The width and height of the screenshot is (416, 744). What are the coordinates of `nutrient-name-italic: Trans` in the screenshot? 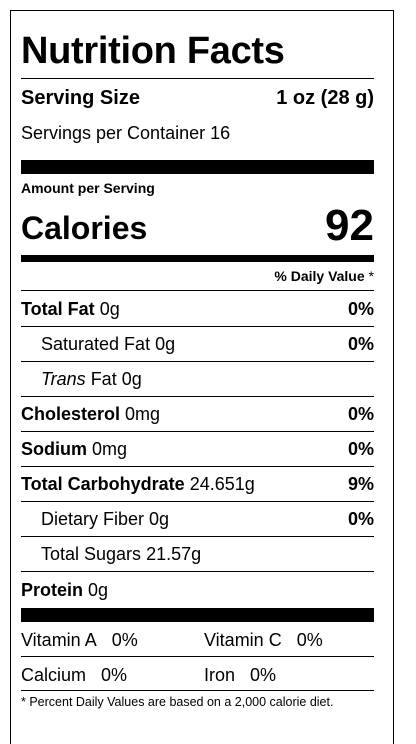 It's located at (63, 379).